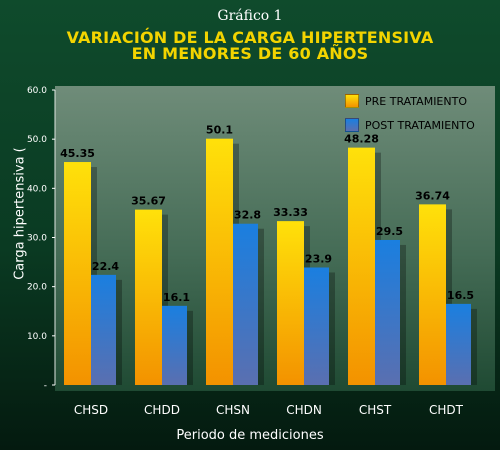 This screenshot has width=500, height=450. What do you see at coordinates (304, 410) in the screenshot?
I see `x-tick-label: CHDN` at bounding box center [304, 410].